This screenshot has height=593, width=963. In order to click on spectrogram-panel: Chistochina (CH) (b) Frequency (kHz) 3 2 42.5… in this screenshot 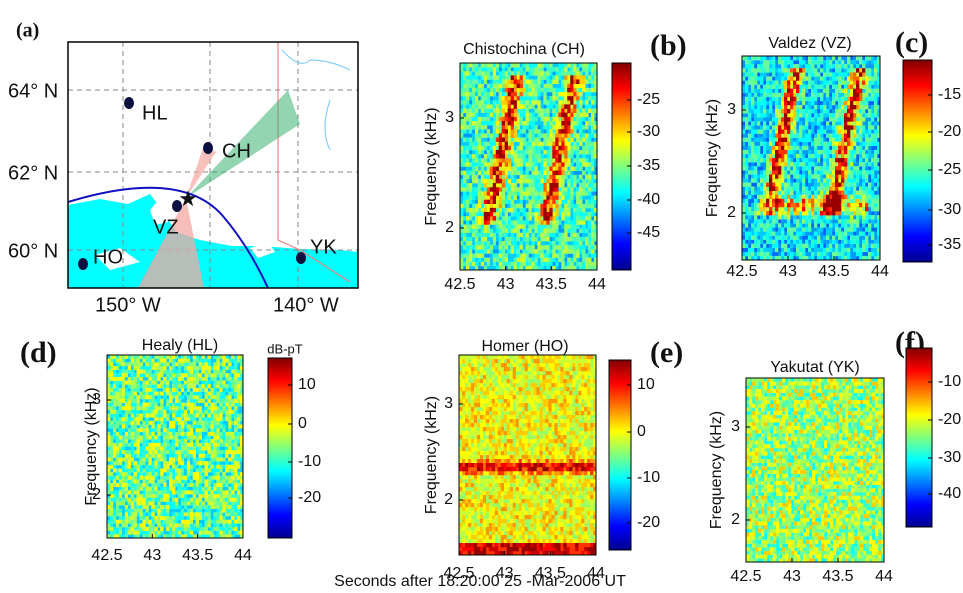, I will do `click(554, 161)`.